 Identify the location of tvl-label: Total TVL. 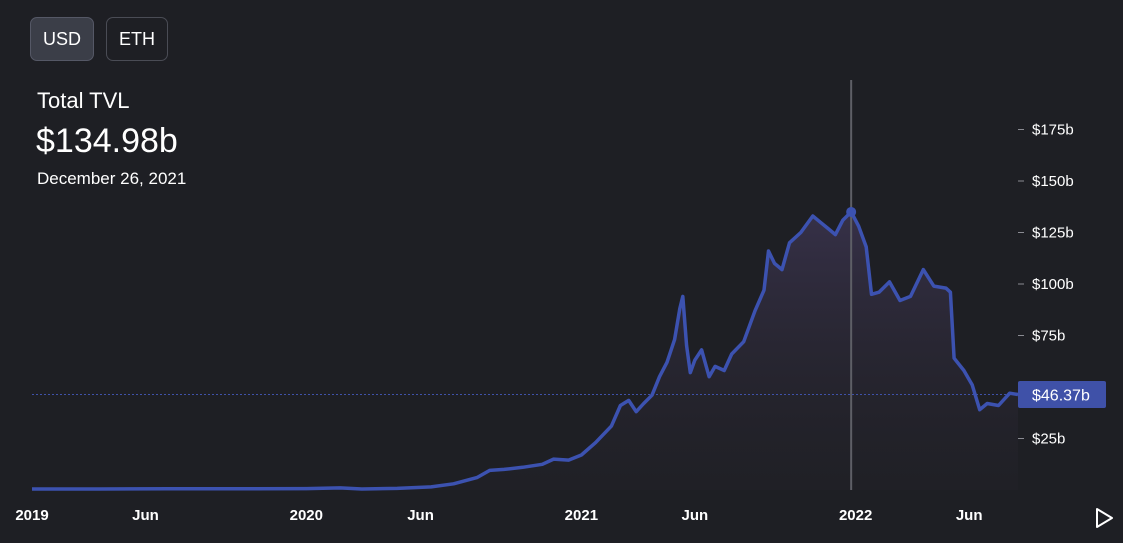
(83, 100).